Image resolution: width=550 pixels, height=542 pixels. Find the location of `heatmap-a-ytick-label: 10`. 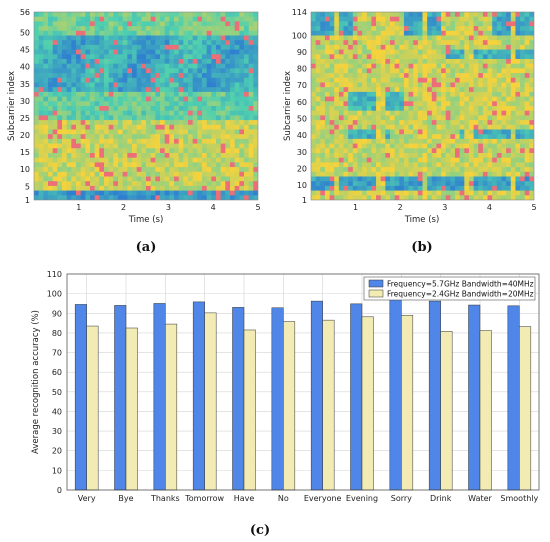

heatmap-a-ytick-label: 10 is located at coordinates (25, 169).